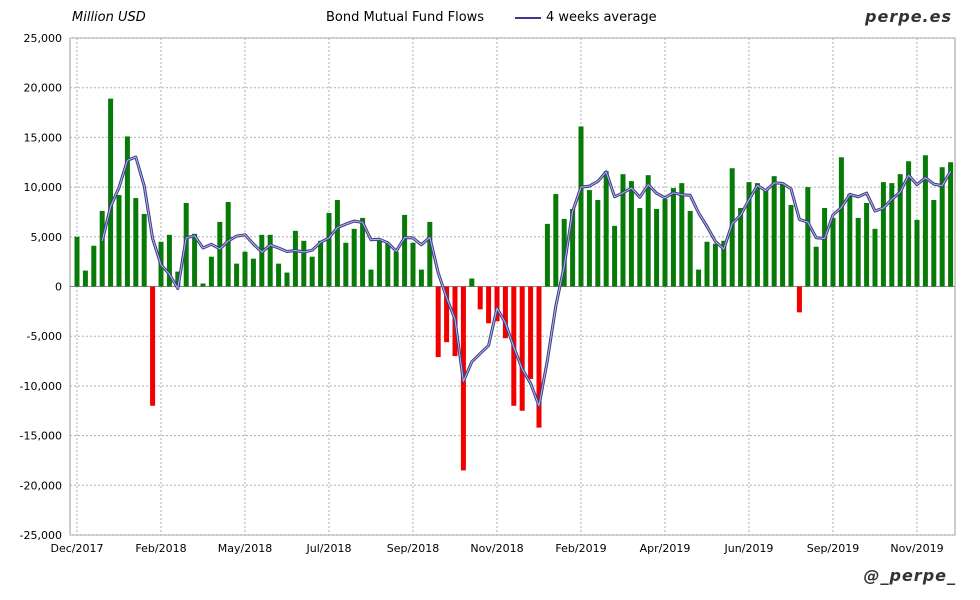  Describe the element at coordinates (580, 548) in the screenshot. I see `x-tick-label: Feb/2019` at that location.